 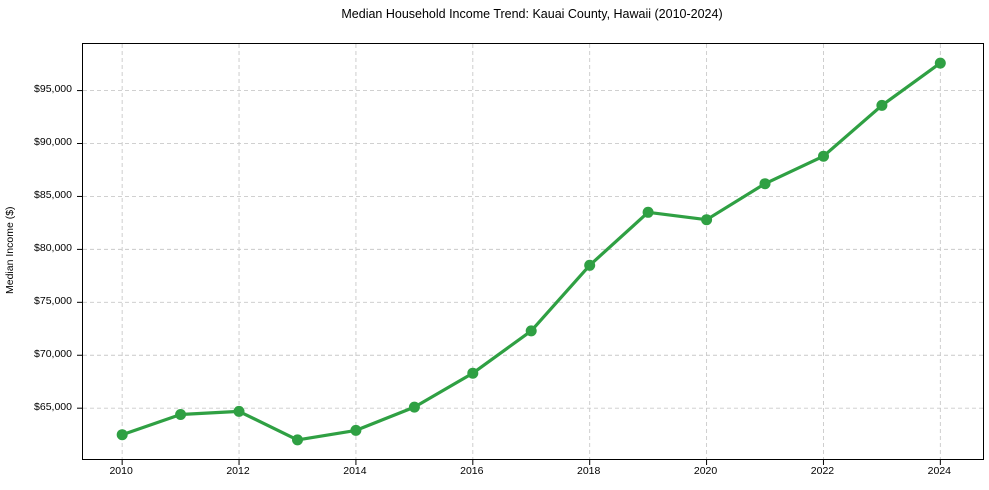 What do you see at coordinates (473, 373) in the screenshot?
I see `data-point-2016` at bounding box center [473, 373].